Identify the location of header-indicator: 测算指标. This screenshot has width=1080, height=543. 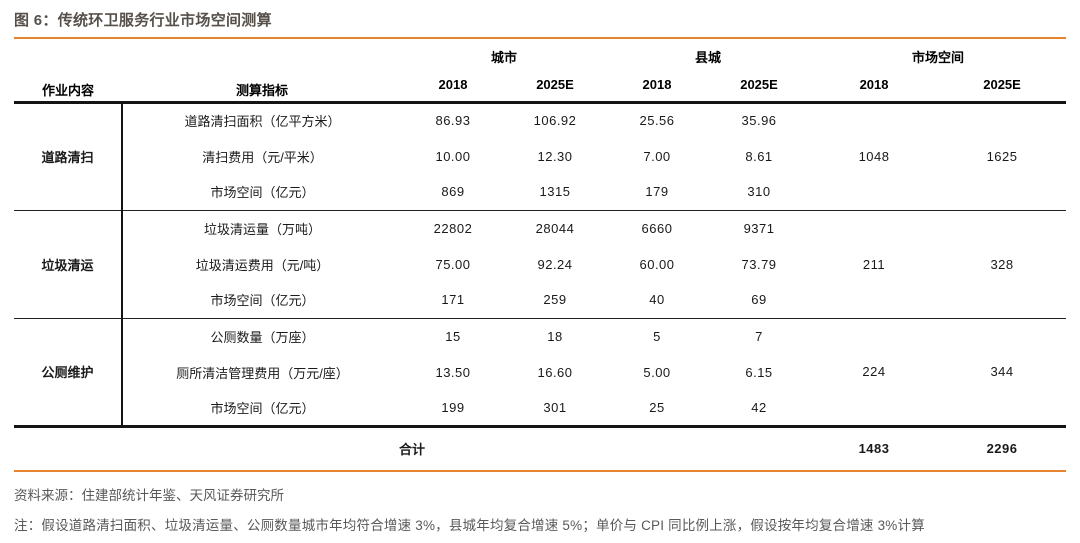
(262, 72).